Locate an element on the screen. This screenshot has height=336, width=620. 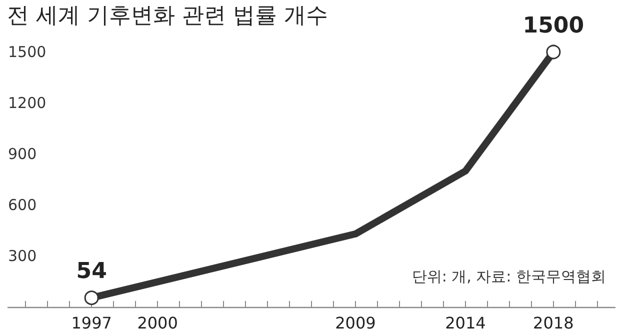
chart-title: 전 세계 기후변화 관련 법률 개수 is located at coordinates (167, 16).